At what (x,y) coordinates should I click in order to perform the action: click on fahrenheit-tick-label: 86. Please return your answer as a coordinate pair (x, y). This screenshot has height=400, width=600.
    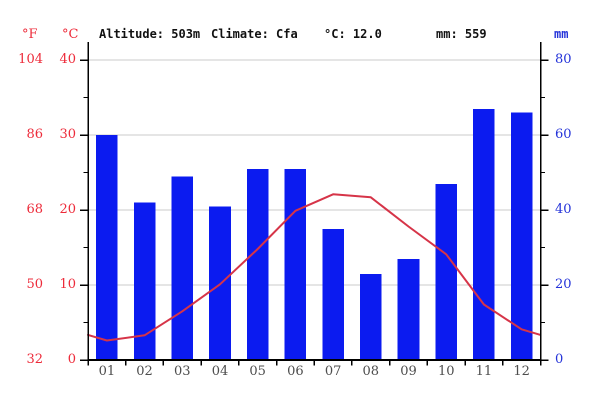
    Looking at the image, I should click on (34, 134).